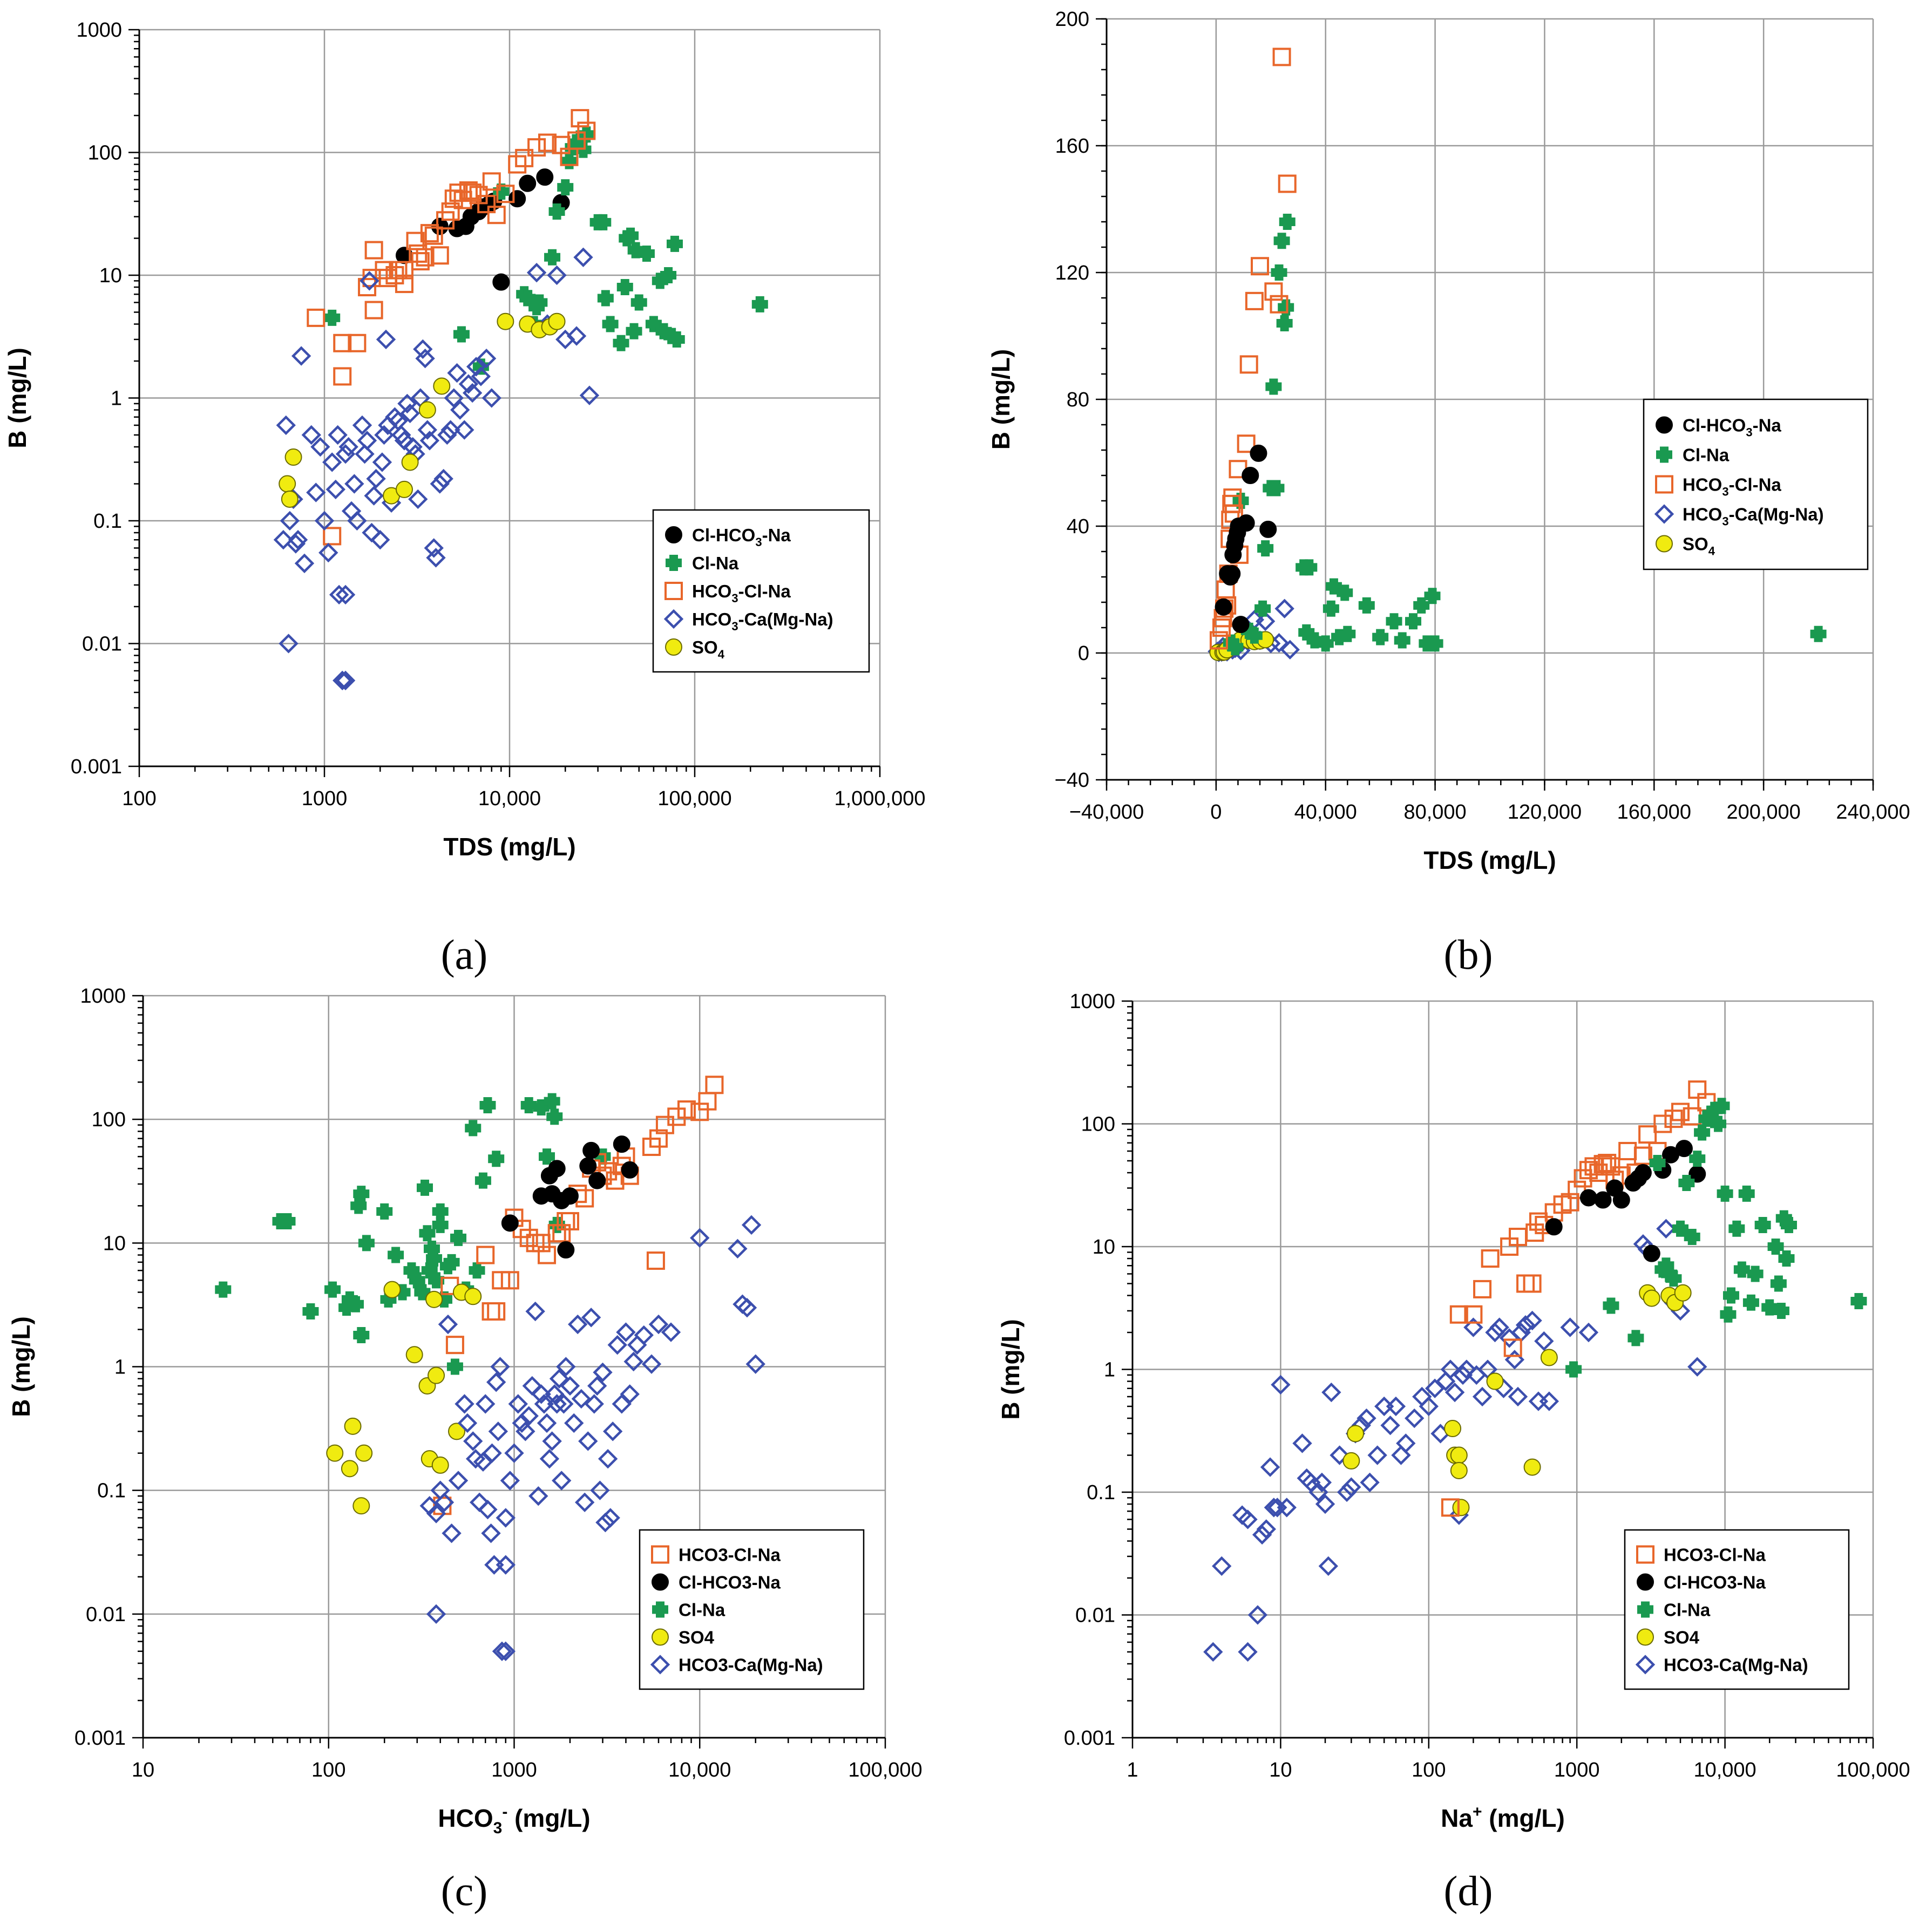 The height and width of the screenshot is (1932, 1926). I want to click on y-tick-label-6: 200, so click(1072, 20).